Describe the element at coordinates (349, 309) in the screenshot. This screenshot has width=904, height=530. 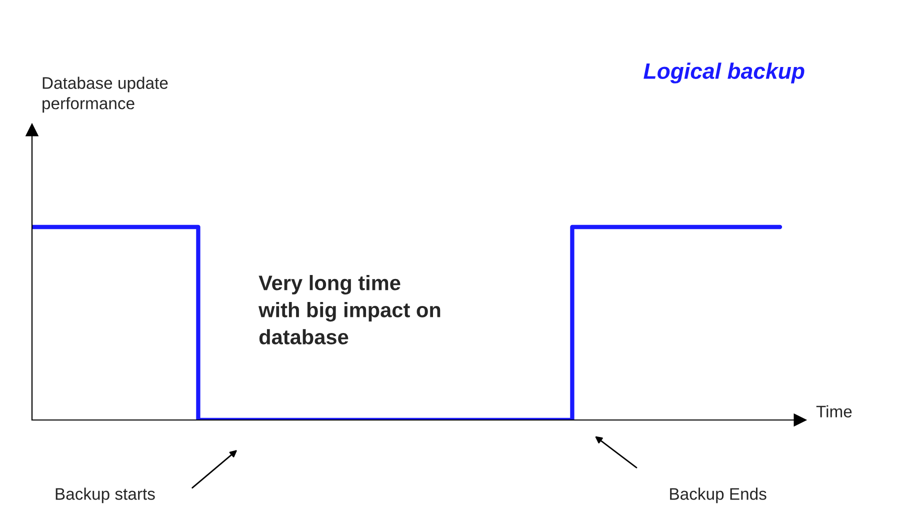
I see `annotation: Very long time with big impact on database` at that location.